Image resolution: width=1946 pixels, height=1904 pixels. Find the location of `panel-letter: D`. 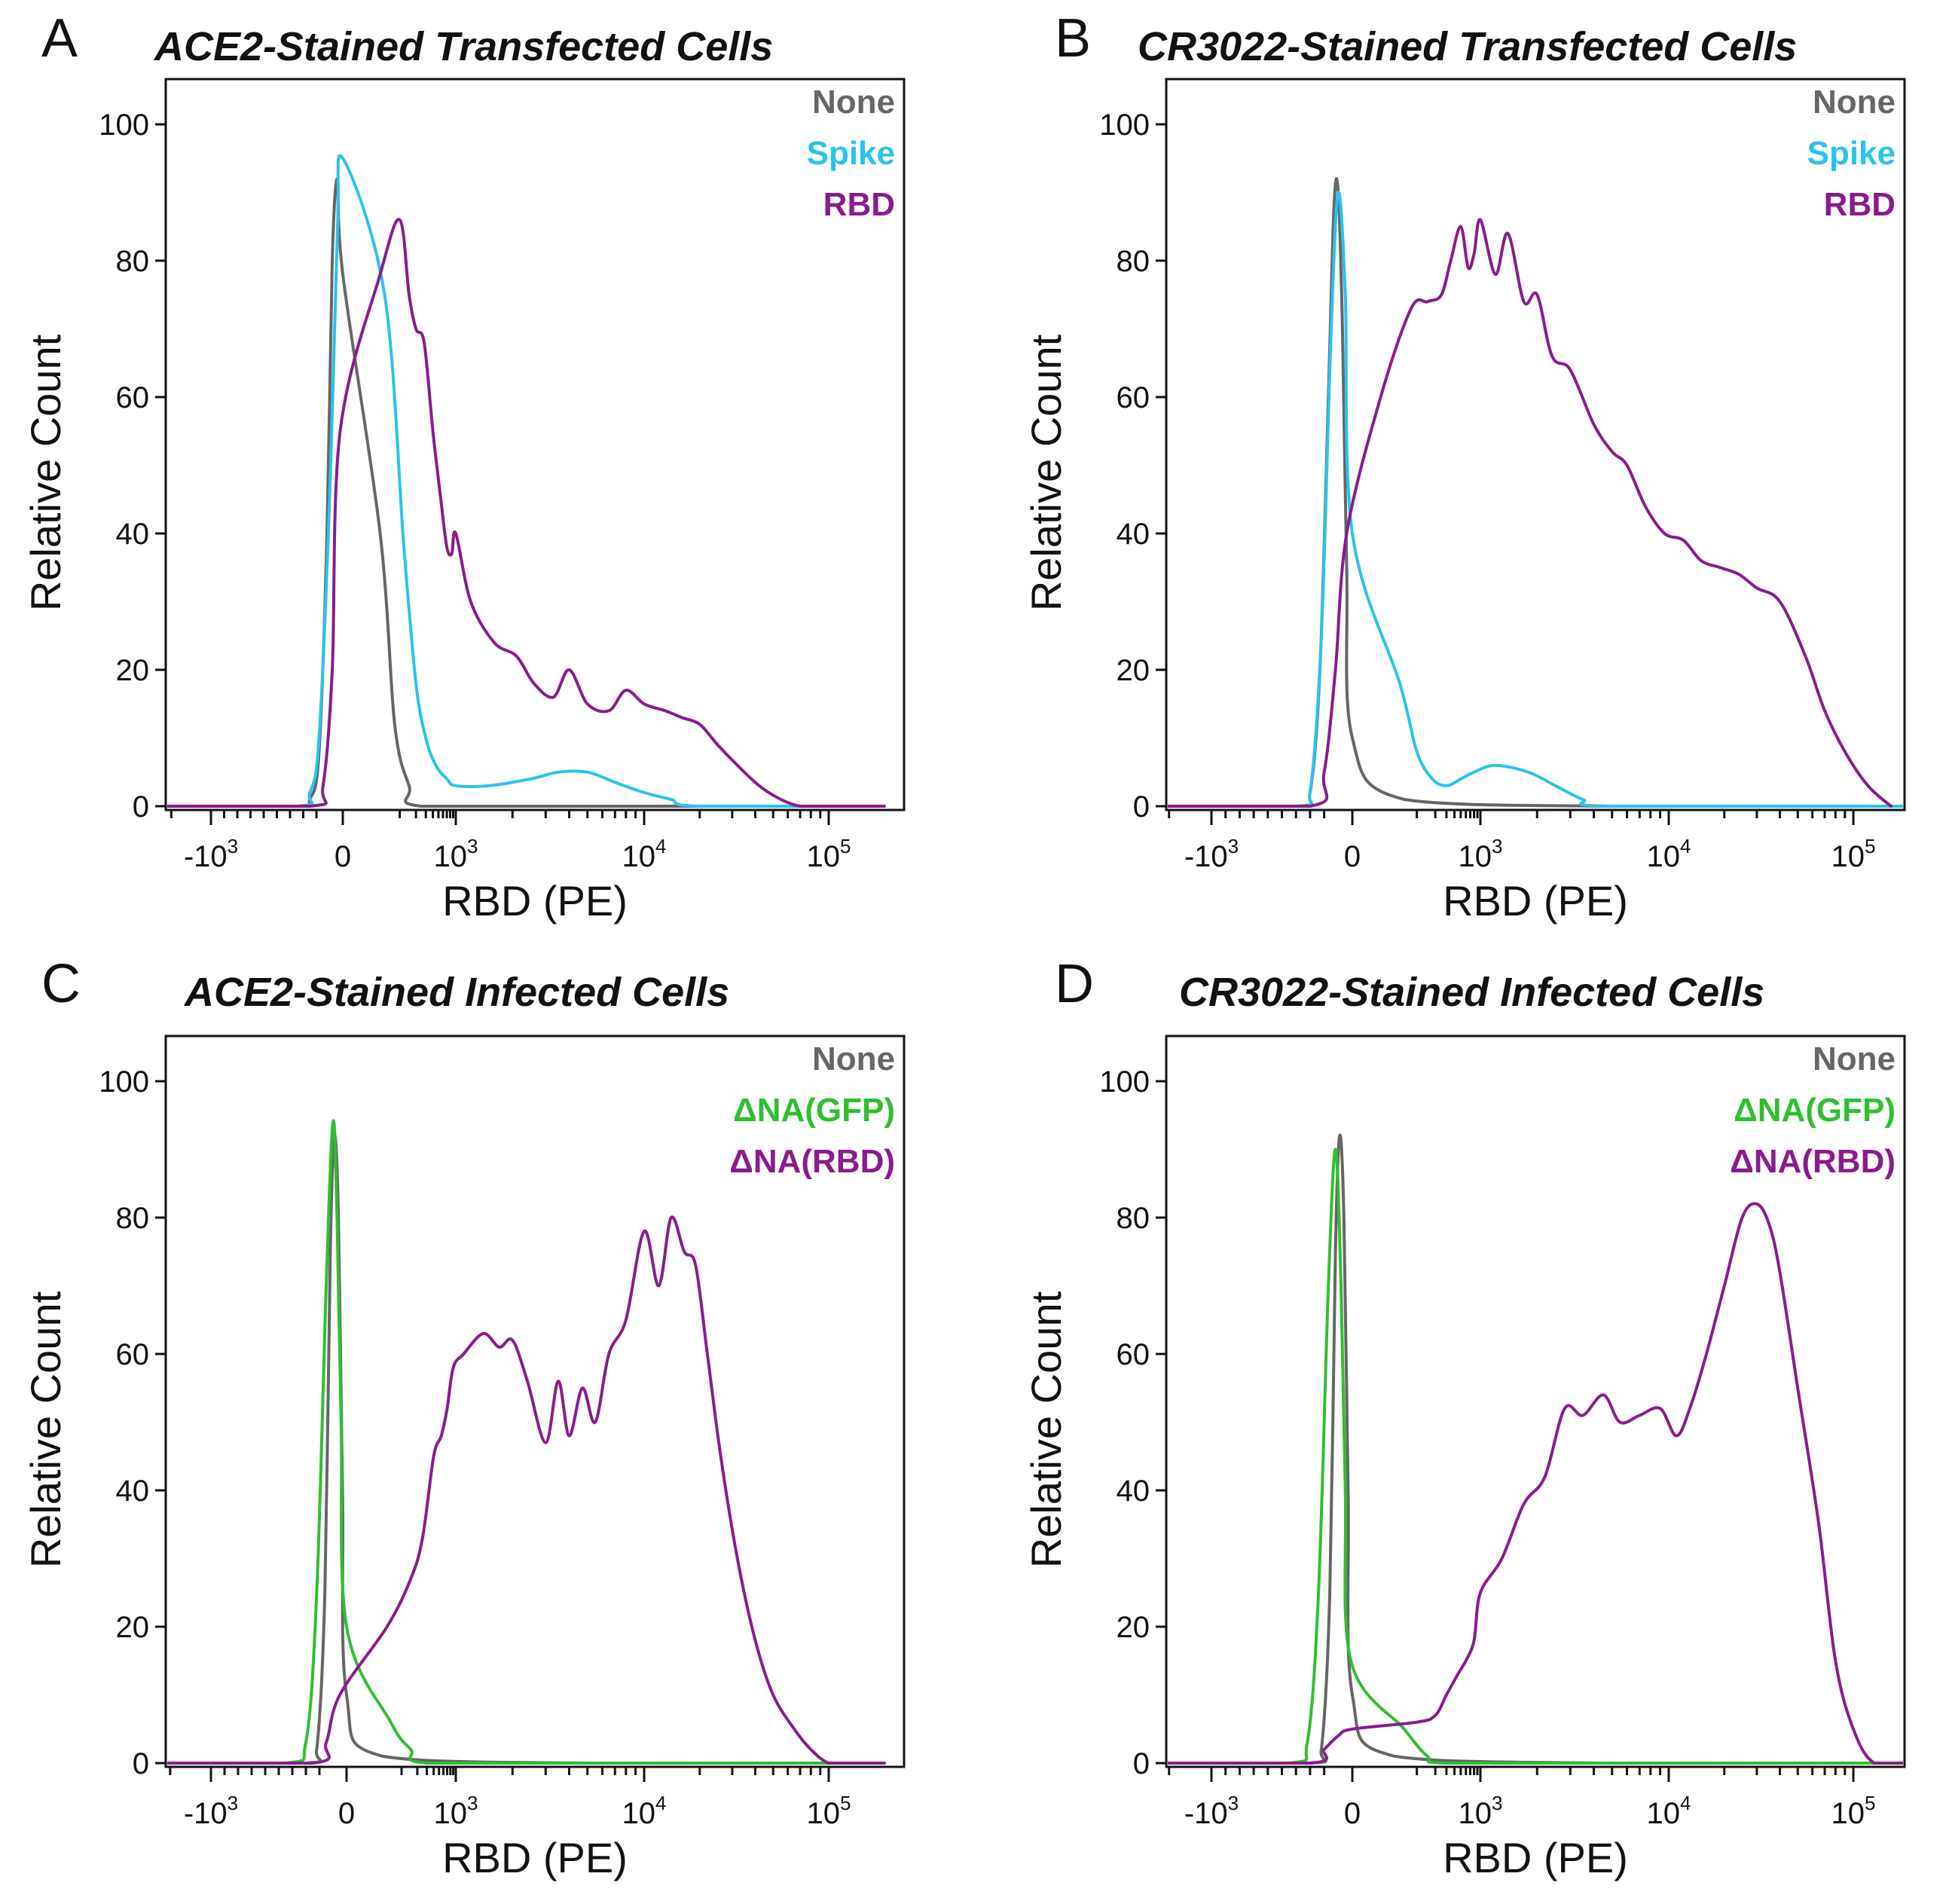

panel-letter: D is located at coordinates (1074, 984).